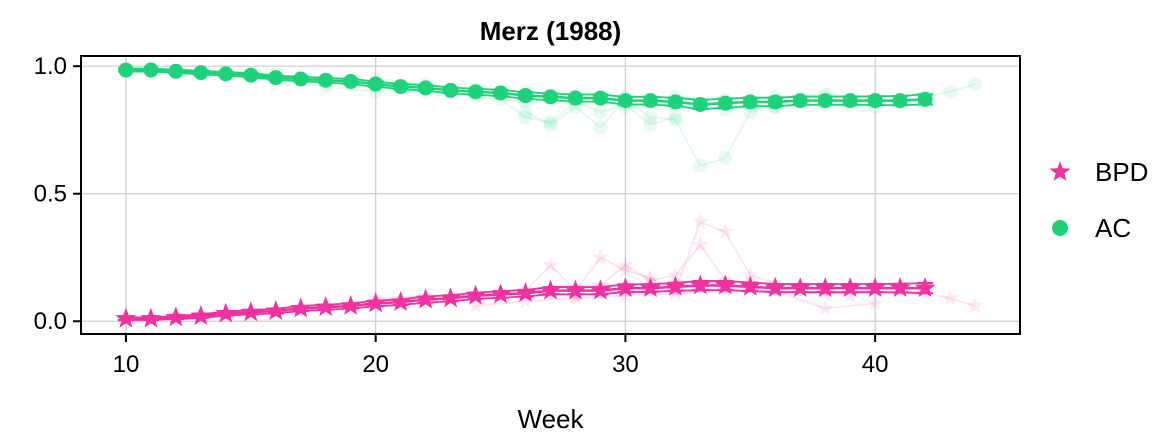 The height and width of the screenshot is (434, 1167). I want to click on x-tick-label: 30, so click(625, 364).